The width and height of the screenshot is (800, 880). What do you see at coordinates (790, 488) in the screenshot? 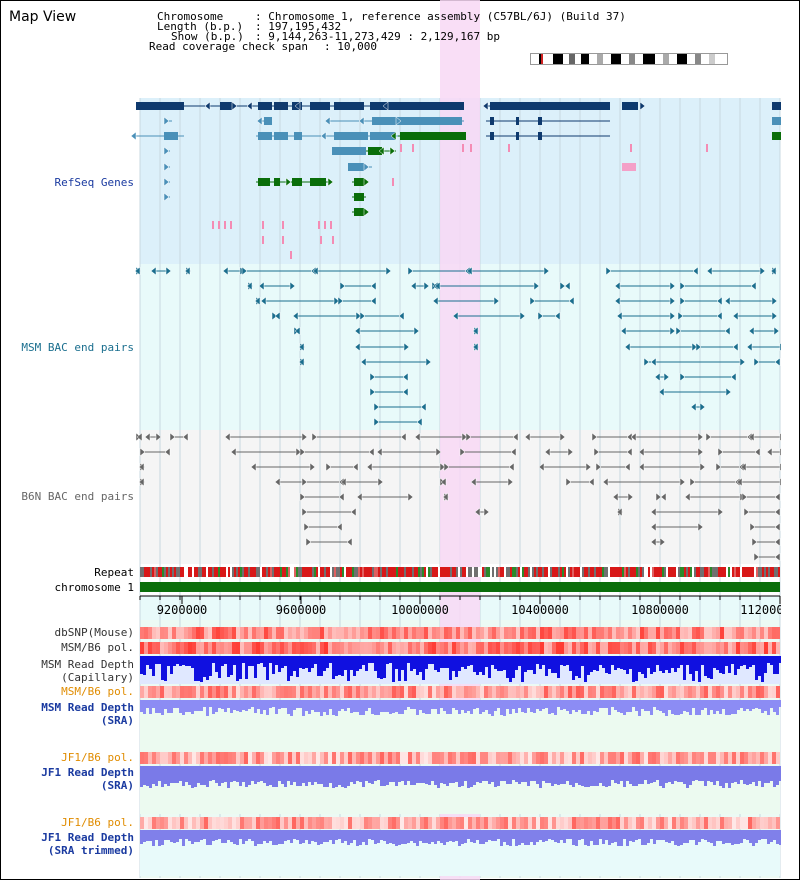
I see `scroll-right-strip` at bounding box center [790, 488].